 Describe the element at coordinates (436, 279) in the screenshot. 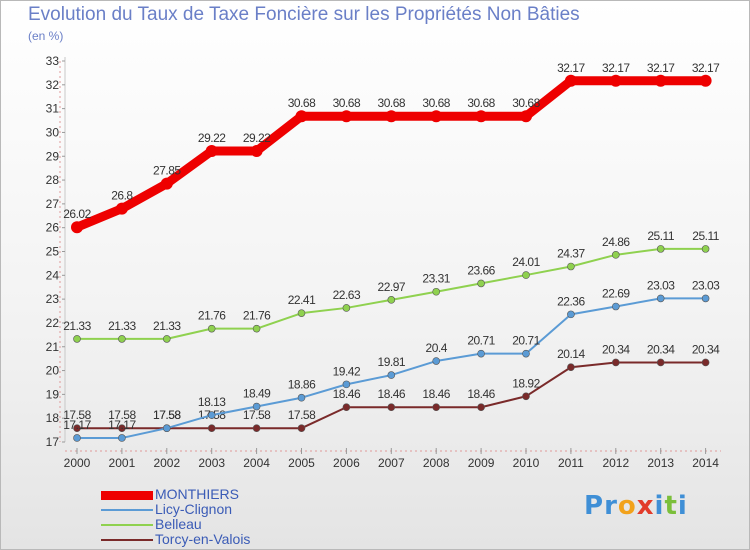

I see `data-label: 23.31` at that location.